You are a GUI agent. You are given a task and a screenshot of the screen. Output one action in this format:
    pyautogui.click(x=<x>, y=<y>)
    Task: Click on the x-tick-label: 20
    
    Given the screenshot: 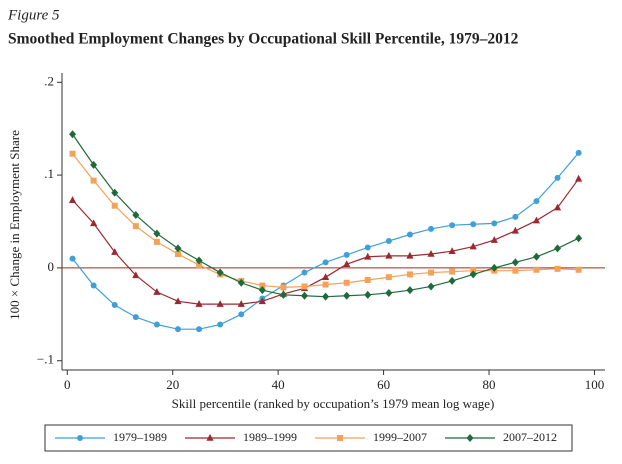 What is the action you would take?
    pyautogui.click(x=172, y=384)
    